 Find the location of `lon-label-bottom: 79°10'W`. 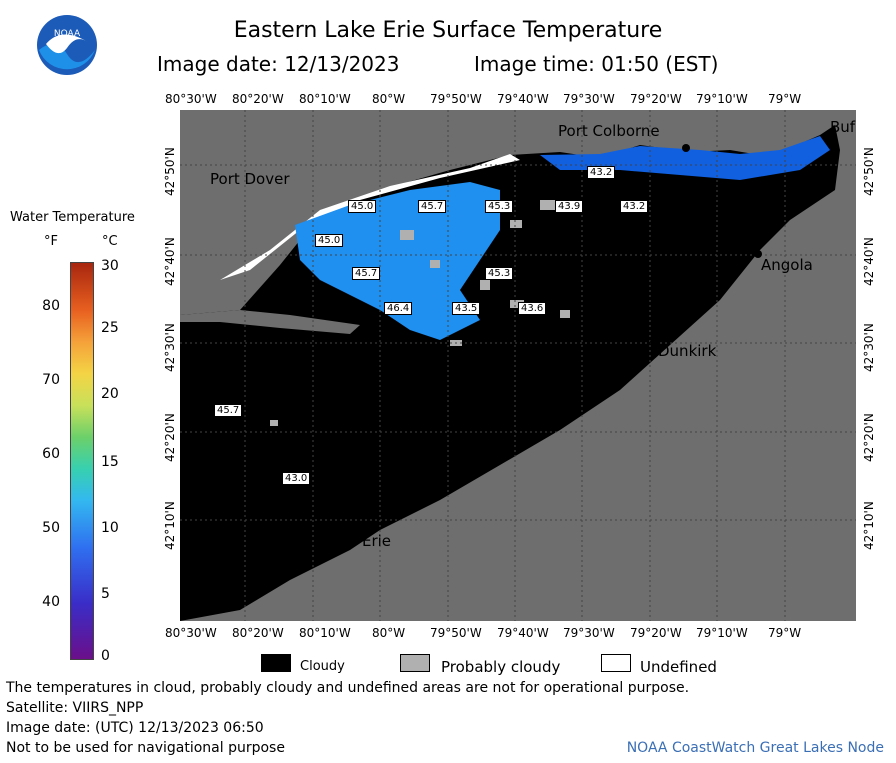

lon-label-bottom: 79°10'W is located at coordinates (722, 633).